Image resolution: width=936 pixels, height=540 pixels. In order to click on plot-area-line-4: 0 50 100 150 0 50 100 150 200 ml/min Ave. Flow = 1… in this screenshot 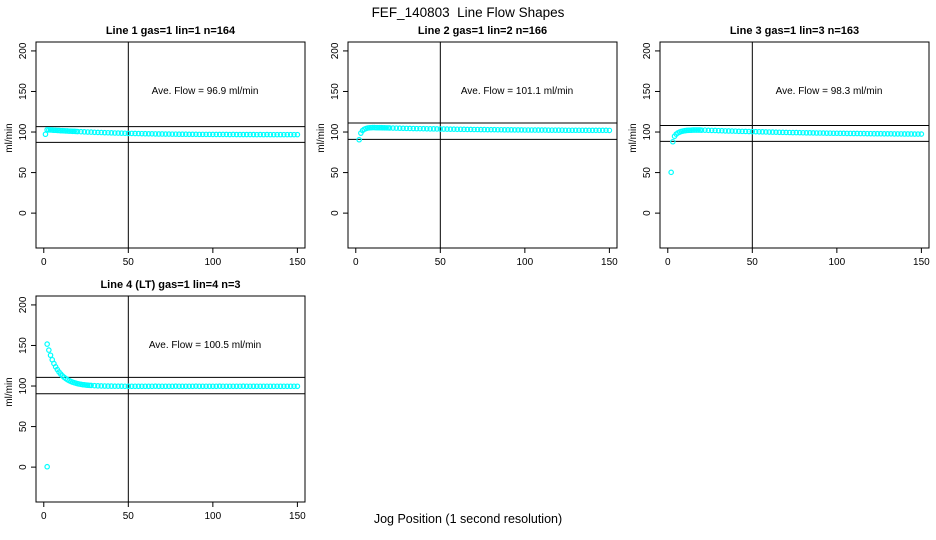, I will do `click(155, 408)`.